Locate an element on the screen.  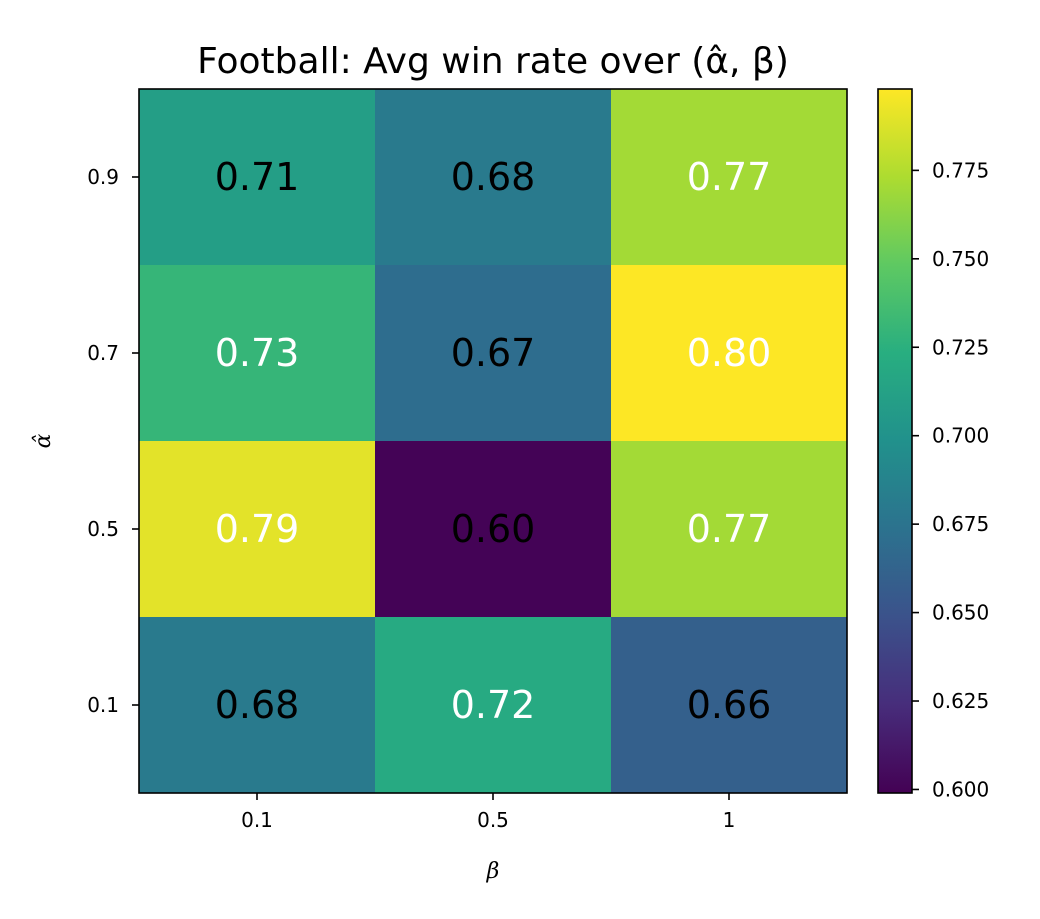
heatmap-cell-r2-c2 is located at coordinates (729, 529).